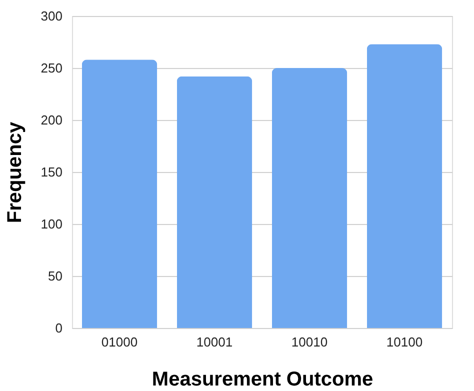 This screenshot has width=474, height=391. I want to click on y-tick-label: 250, so click(51, 68).